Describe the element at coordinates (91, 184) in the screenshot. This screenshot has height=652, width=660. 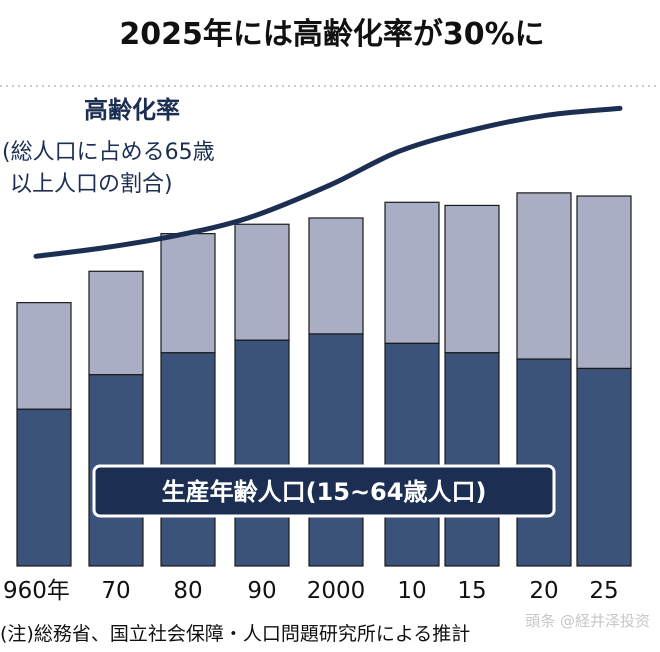
I see `rate-sub-line2: 以上人口の割合)` at that location.